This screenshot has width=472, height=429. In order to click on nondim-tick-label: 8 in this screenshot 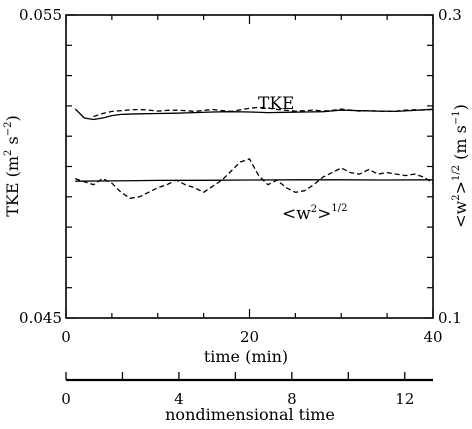, I will do `click(292, 399)`.